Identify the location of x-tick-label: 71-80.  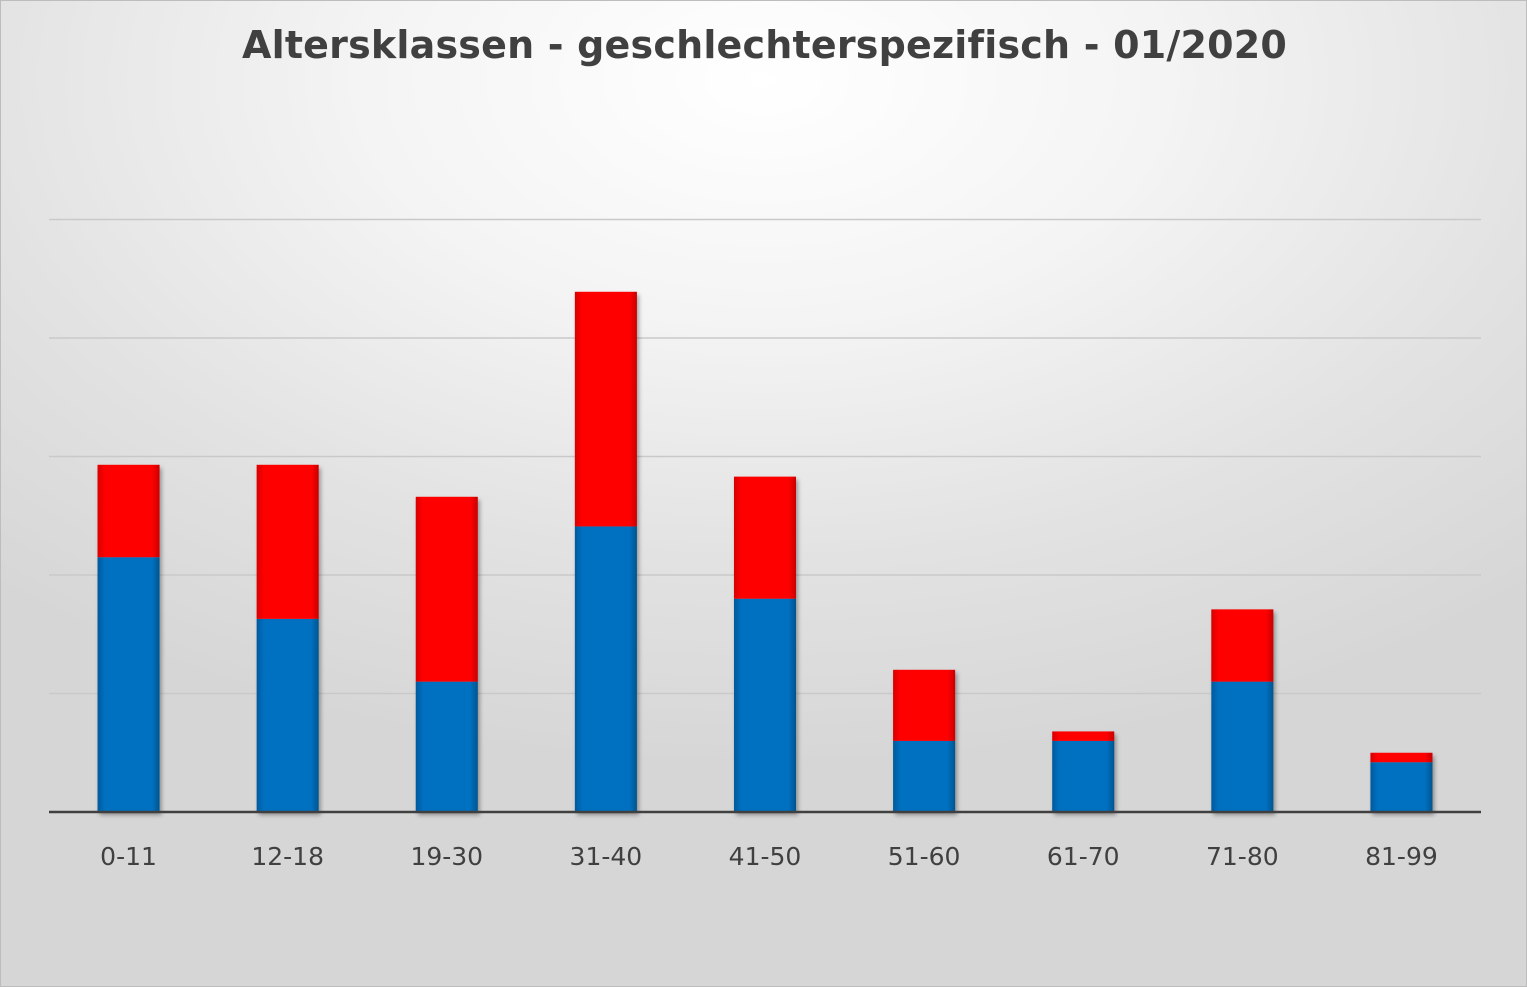
(1242, 856).